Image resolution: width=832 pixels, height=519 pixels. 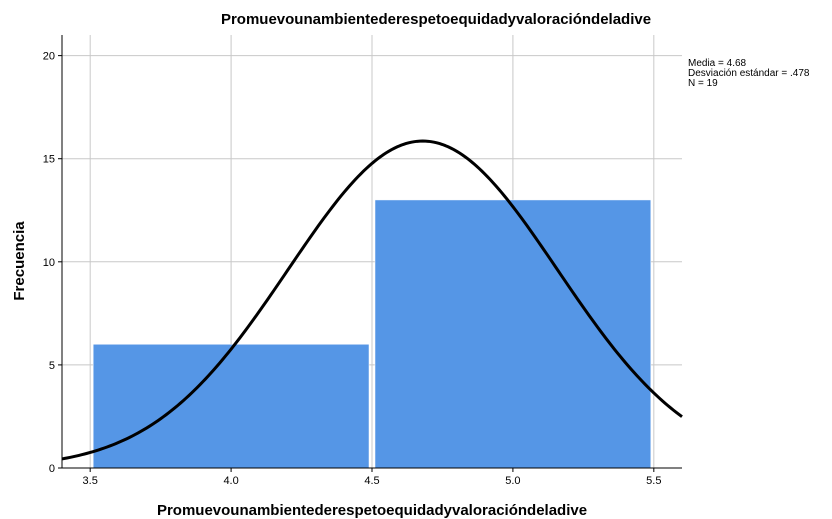 I want to click on y-axis-title: Frecuencia, so click(x=19, y=261).